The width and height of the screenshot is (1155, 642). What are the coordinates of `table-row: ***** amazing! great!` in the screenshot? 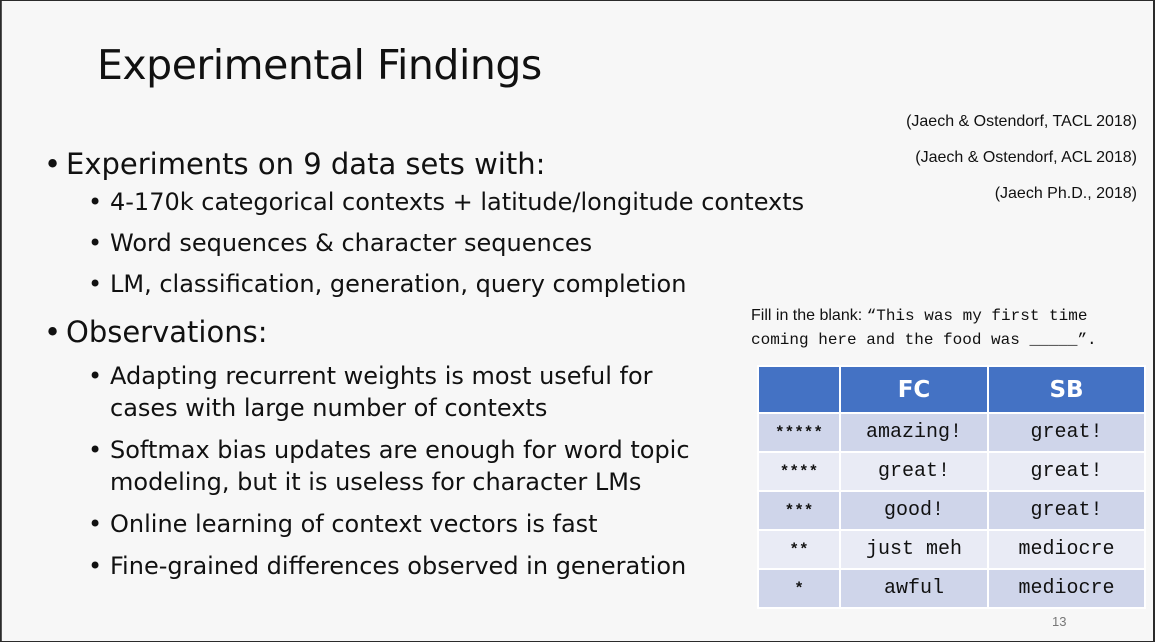 It's located at (951, 432).